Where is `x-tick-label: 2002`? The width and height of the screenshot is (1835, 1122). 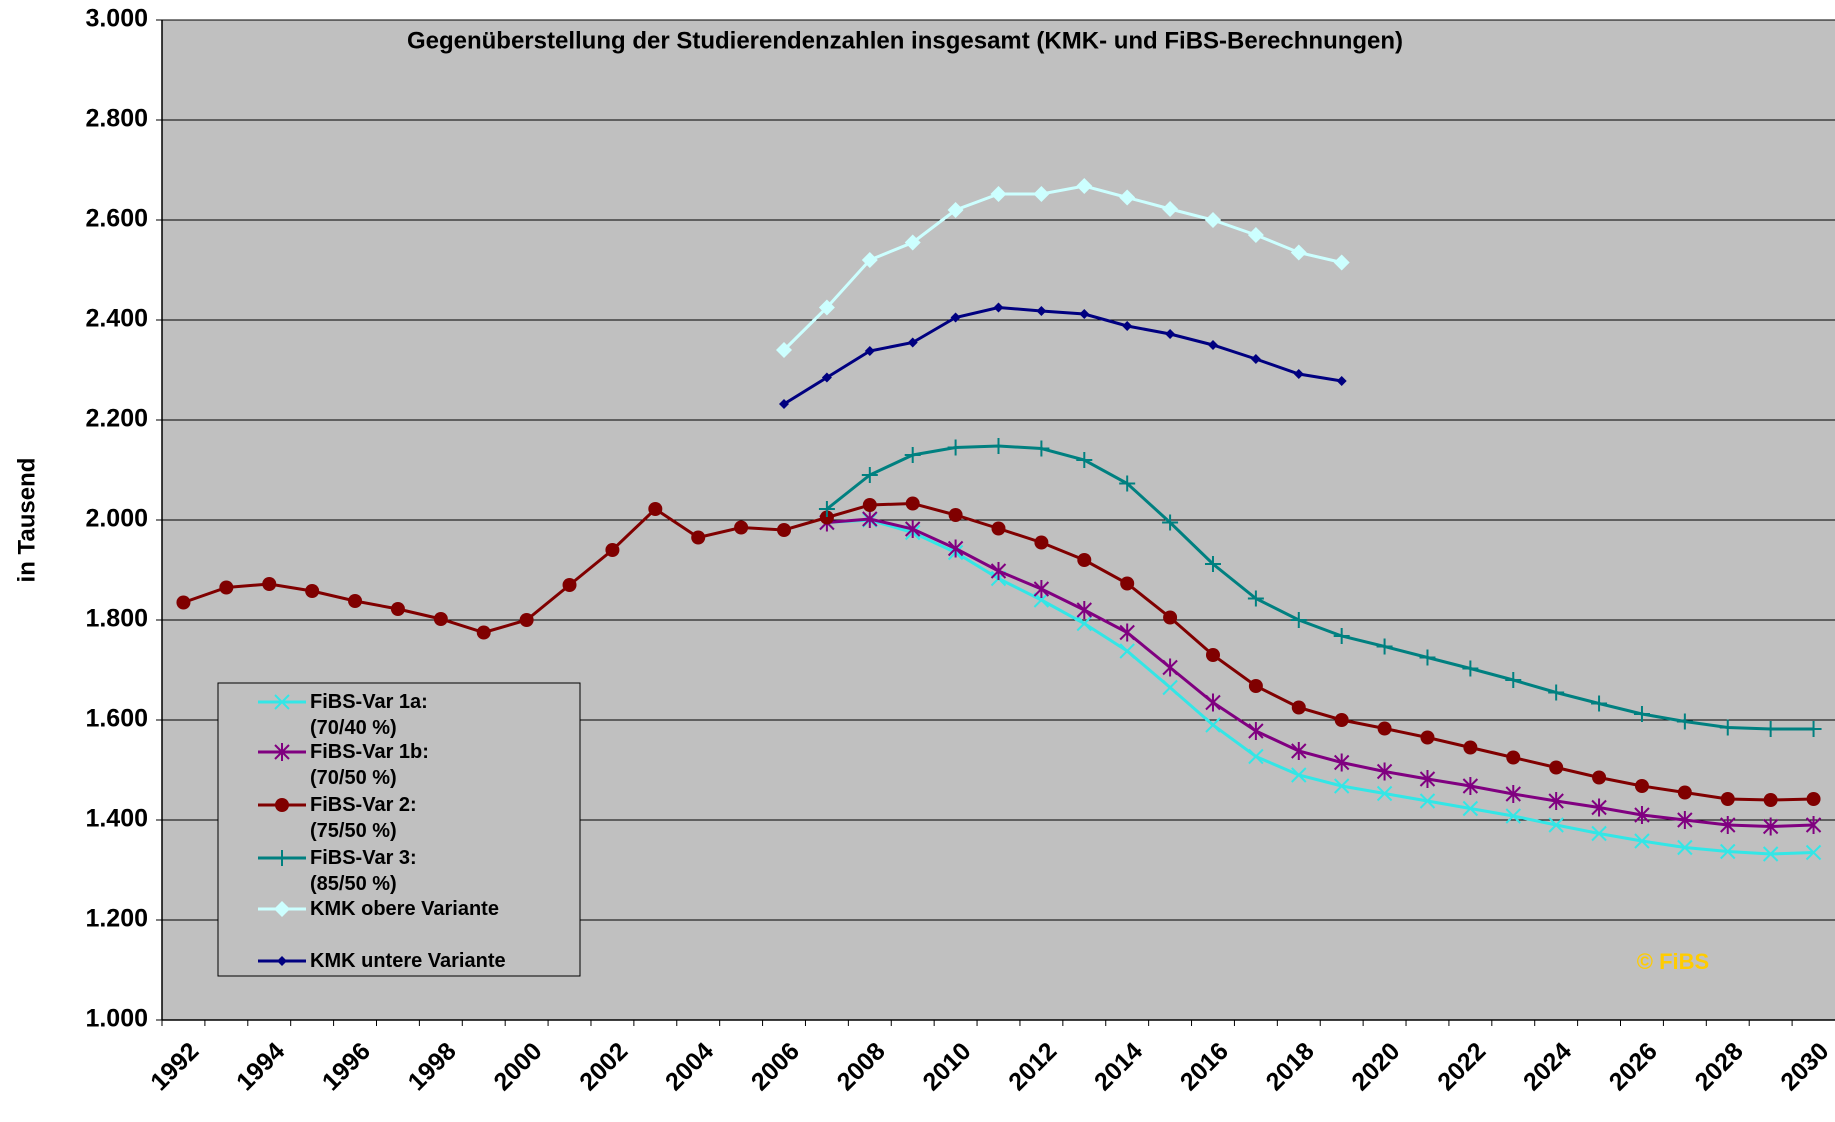 x-tick-label: 2002 is located at coordinates (603, 1066).